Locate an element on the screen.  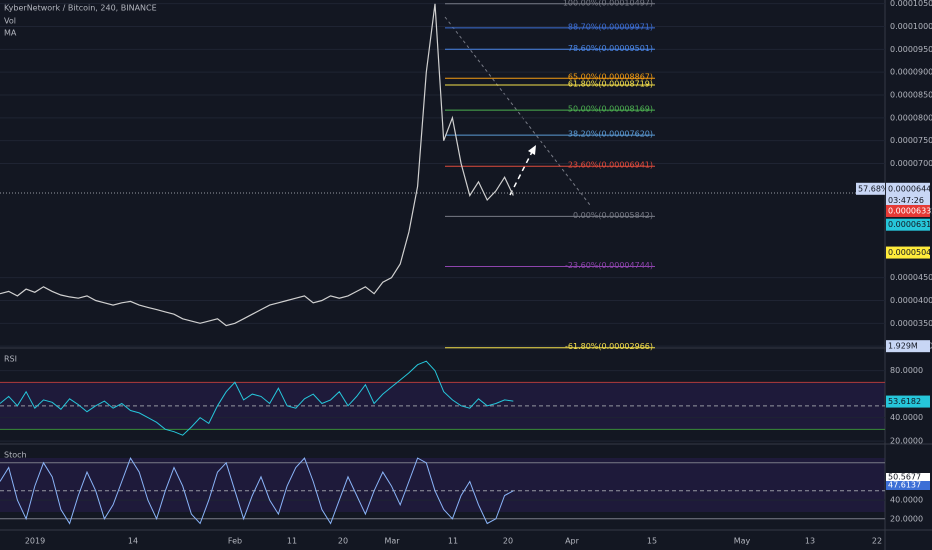
fib-label: 0.00%(0.00005842) is located at coordinates (613, 215).